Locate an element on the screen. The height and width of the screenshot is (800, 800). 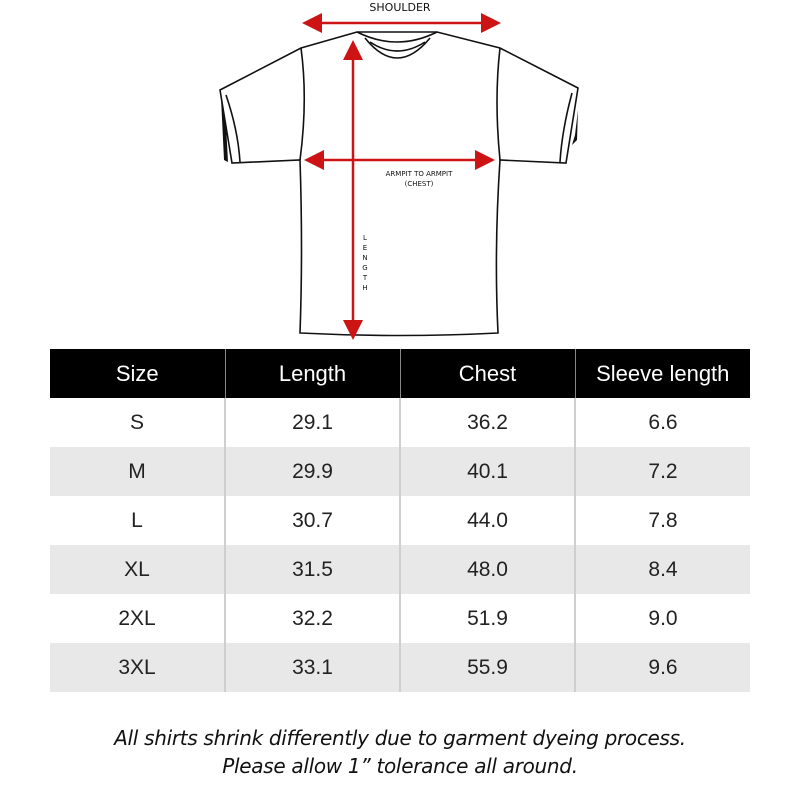
chest-label-line2: (CHEST) is located at coordinates (419, 184).